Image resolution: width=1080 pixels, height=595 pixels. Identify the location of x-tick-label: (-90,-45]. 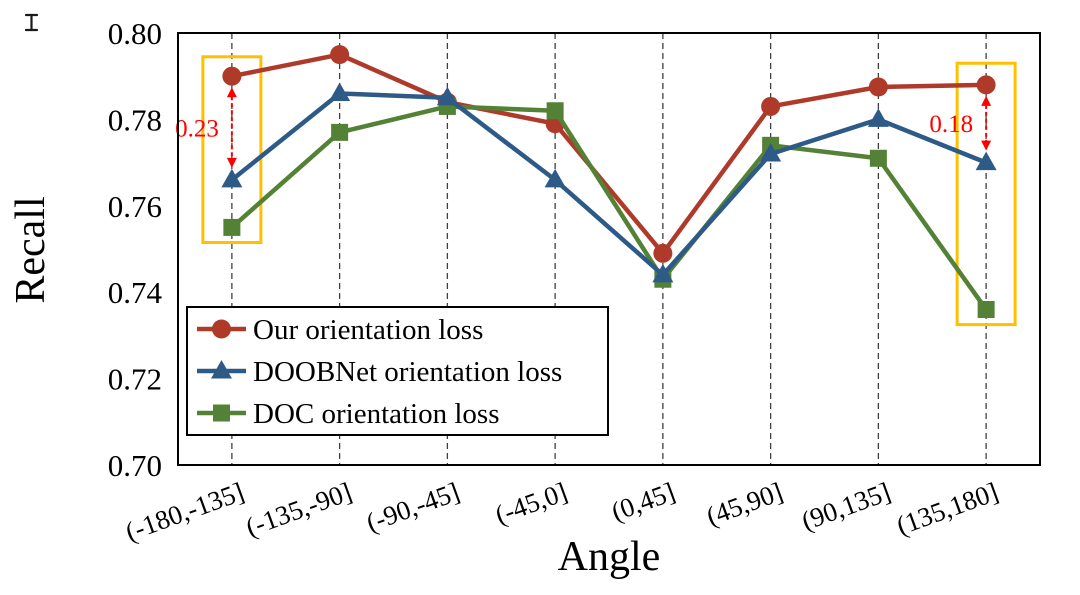
(412, 506).